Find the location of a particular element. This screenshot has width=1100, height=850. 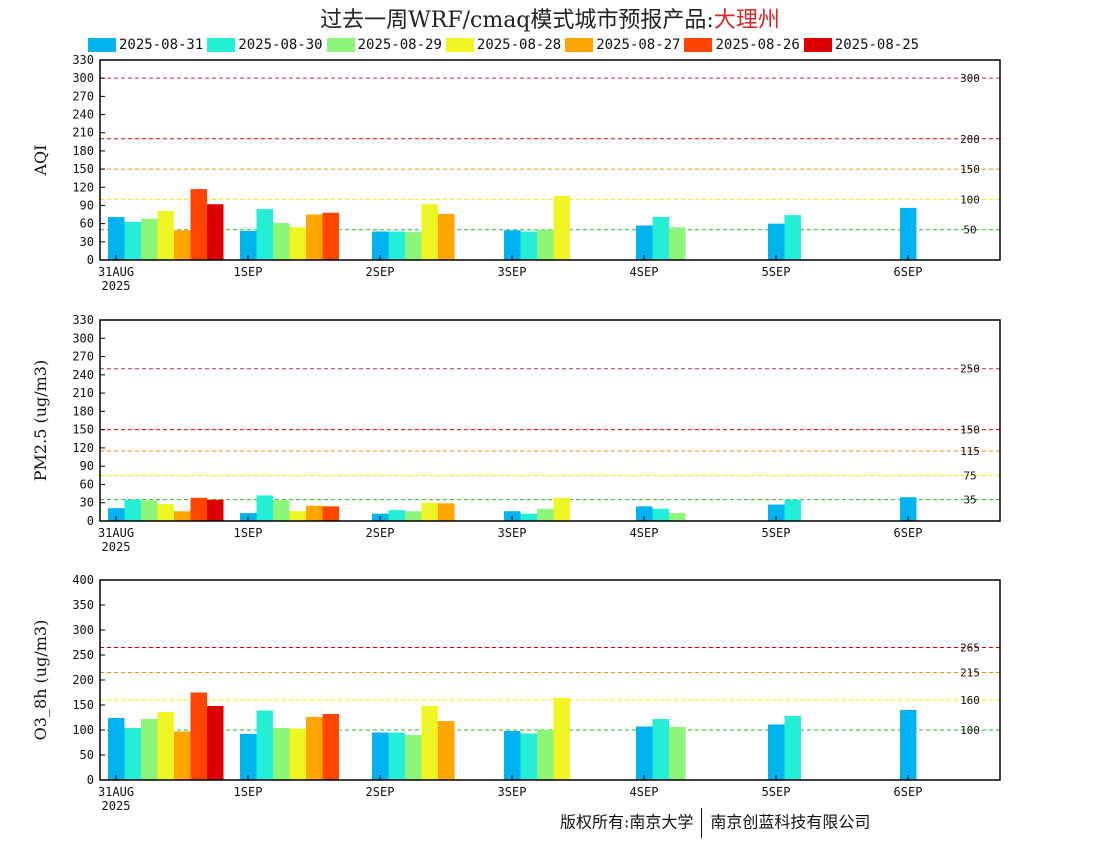

threshold-label: 250 is located at coordinates (970, 369).